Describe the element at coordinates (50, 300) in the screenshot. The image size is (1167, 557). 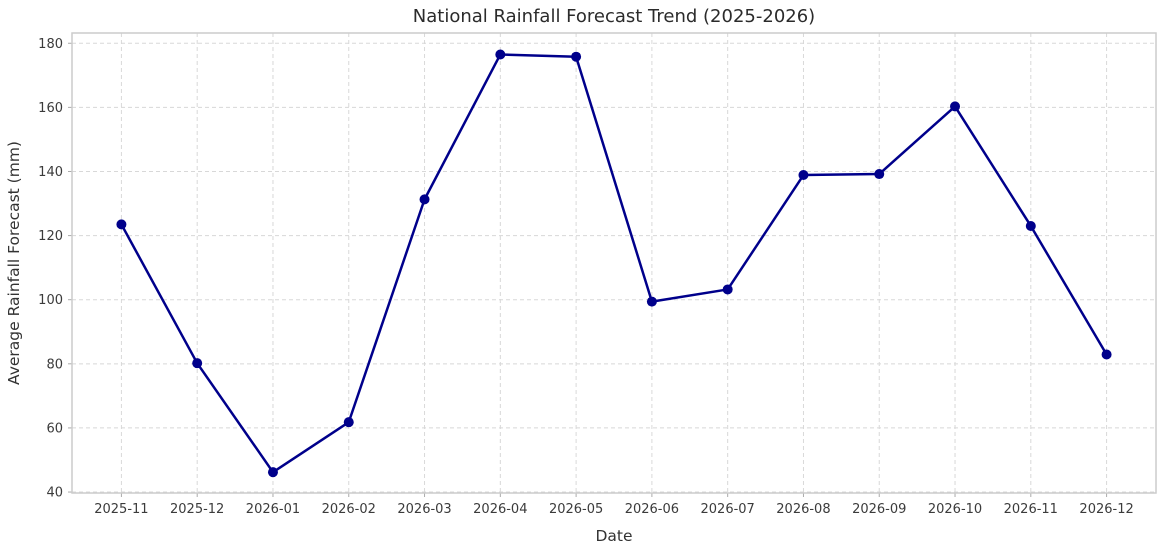
I see `y-tick-label: 100` at that location.